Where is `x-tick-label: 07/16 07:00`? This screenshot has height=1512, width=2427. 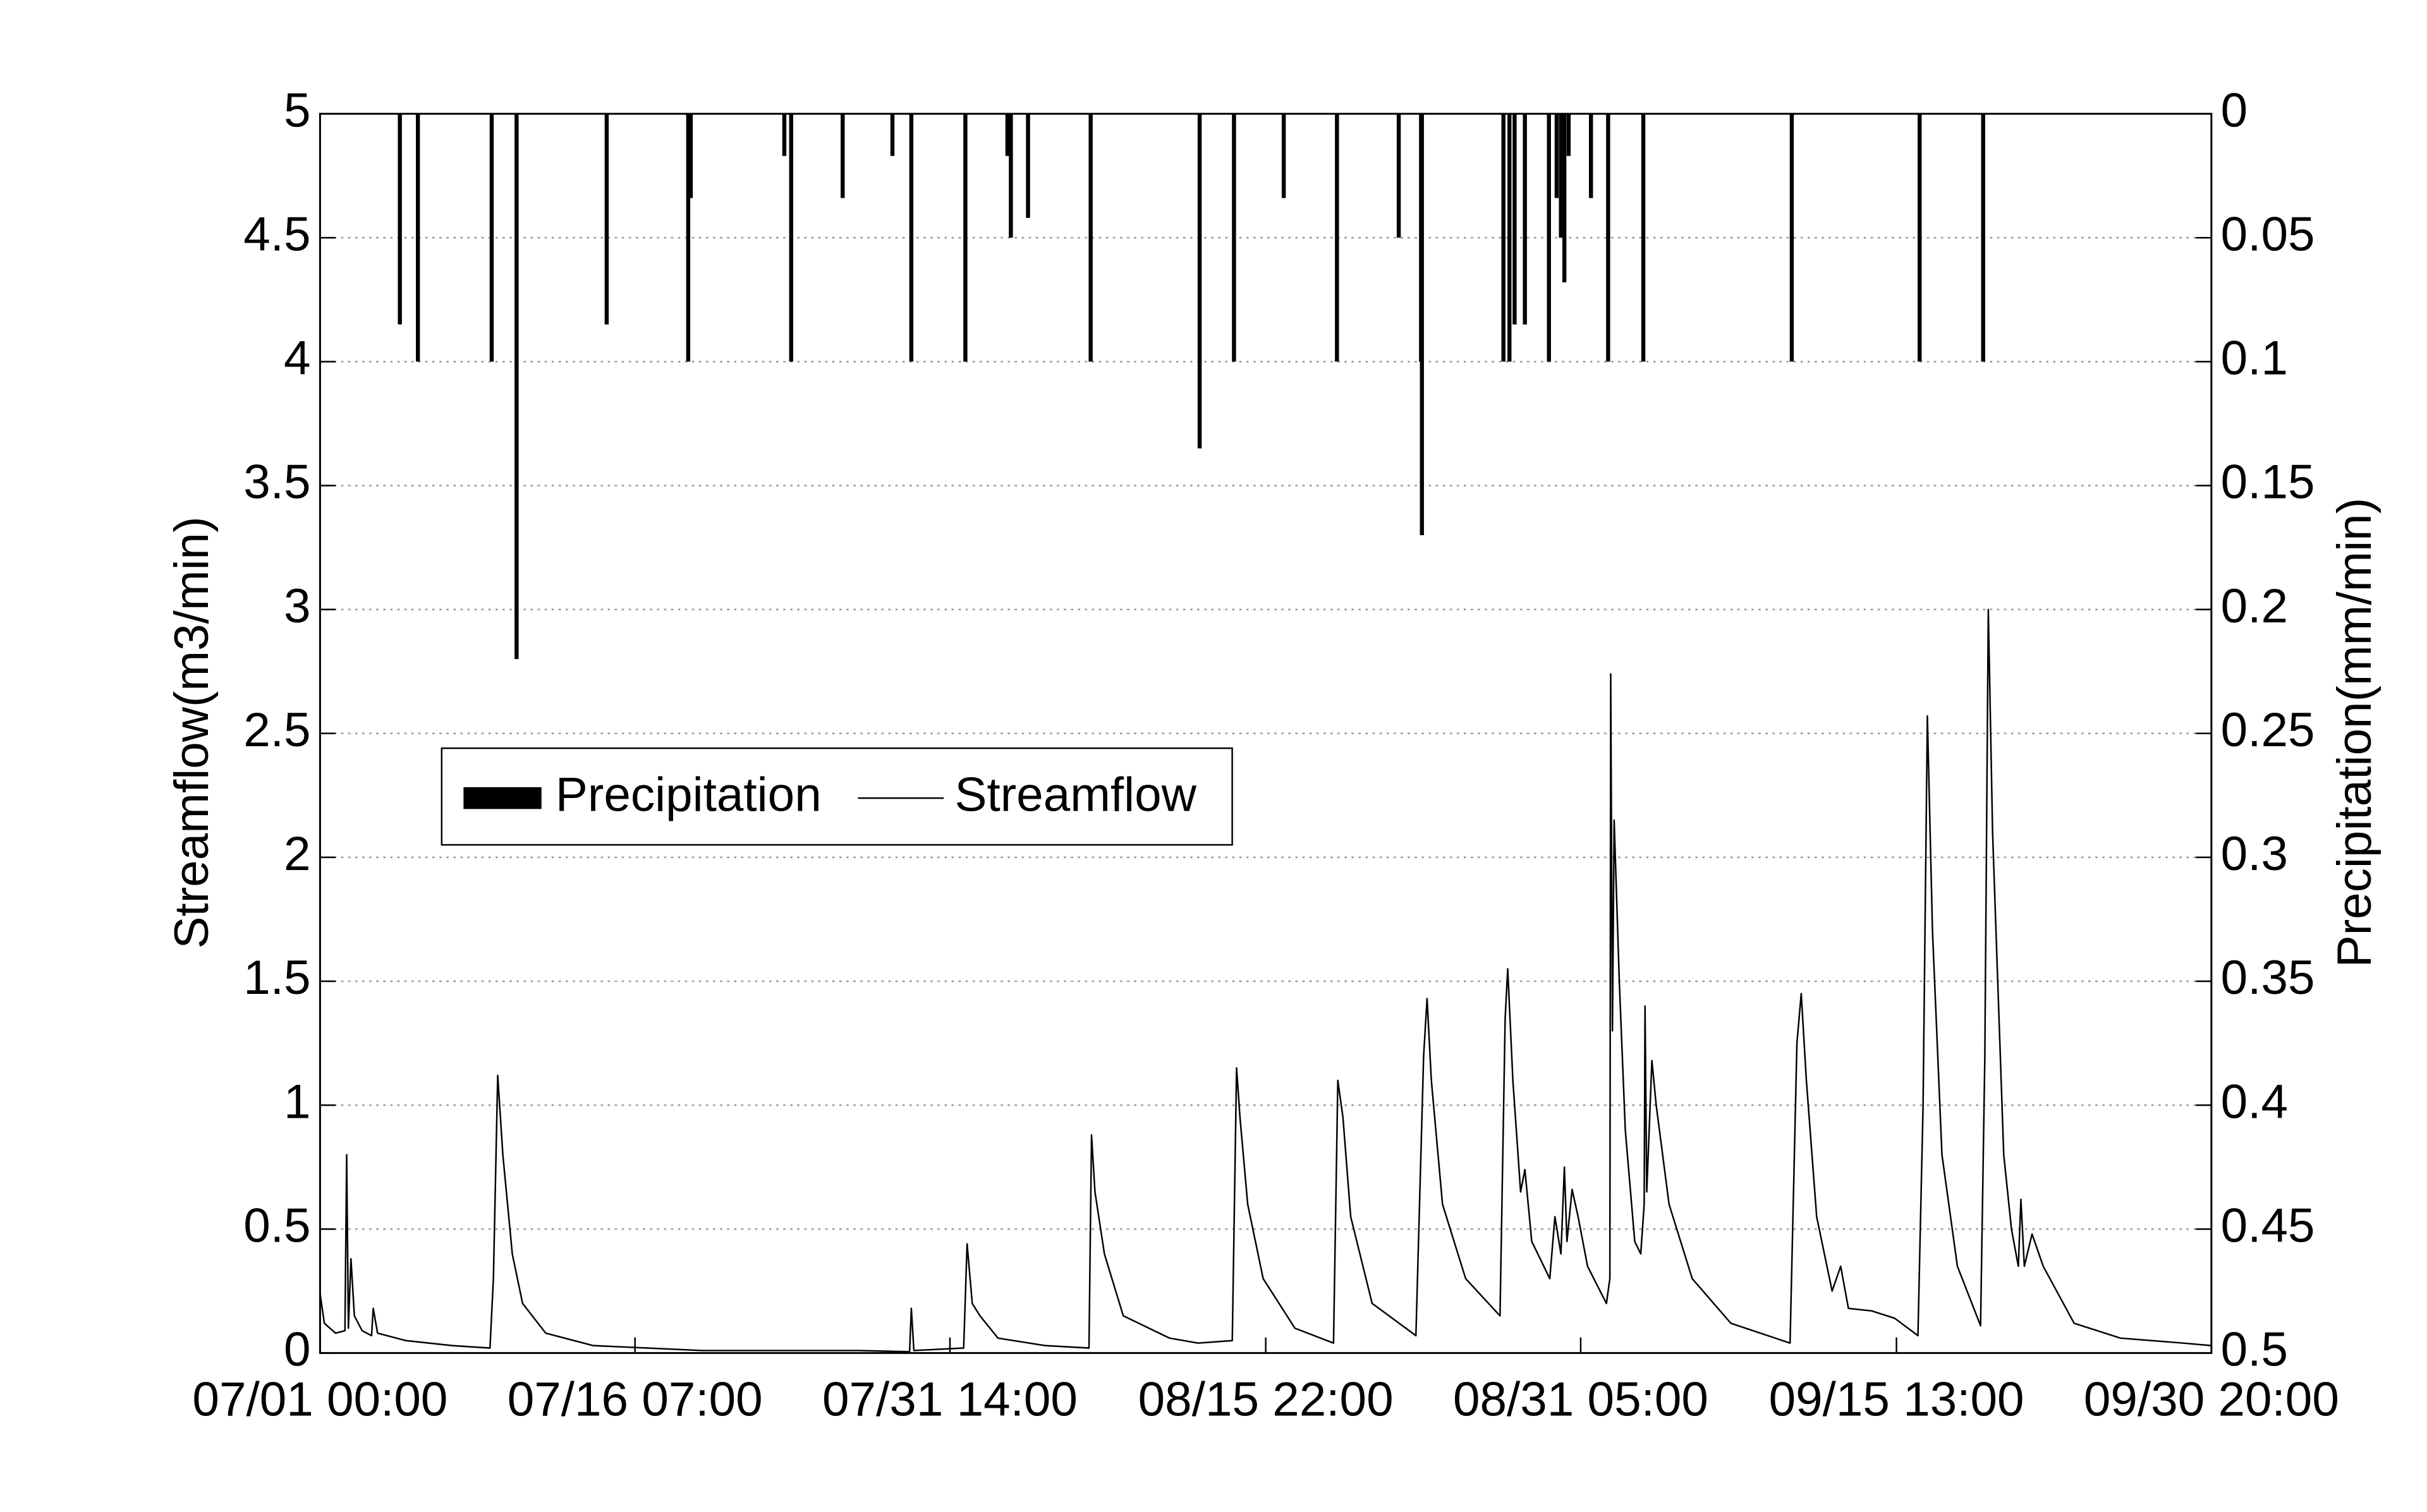
x-tick-label: 07/16 07:00 is located at coordinates (635, 1400).